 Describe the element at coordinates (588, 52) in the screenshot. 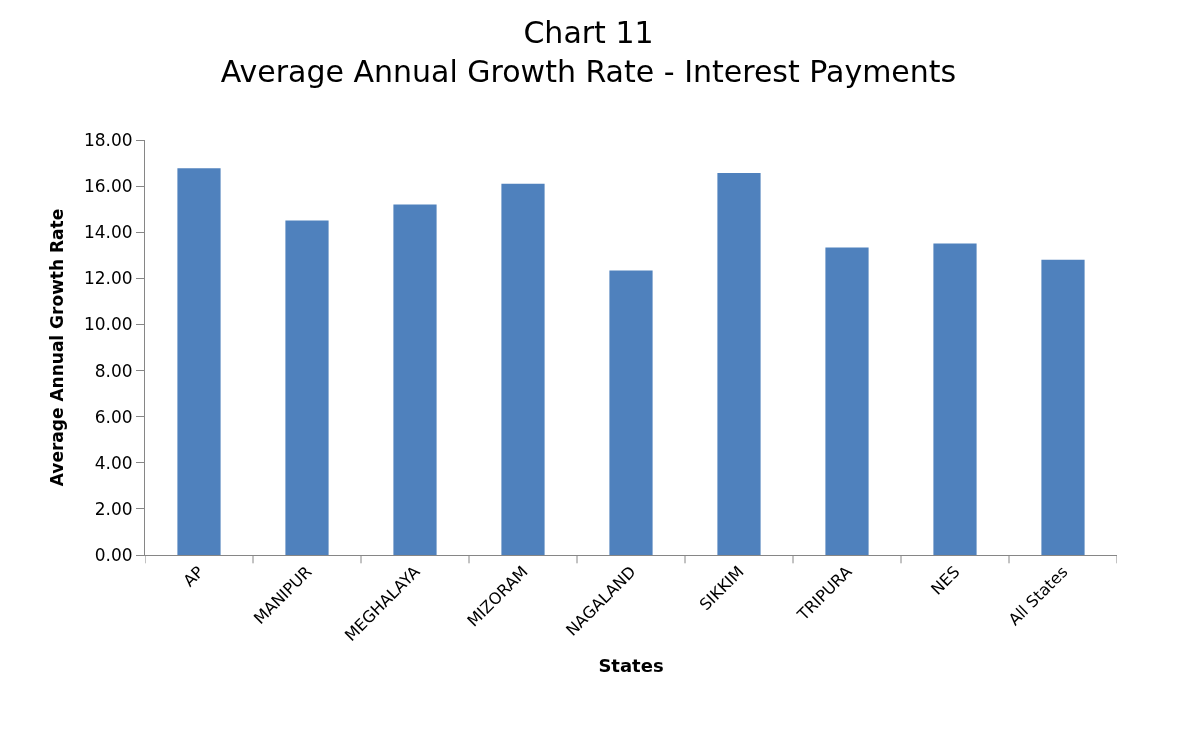

I see `chart-title: Chart 11 Average Annual Growth Rate - Interest Payments` at that location.